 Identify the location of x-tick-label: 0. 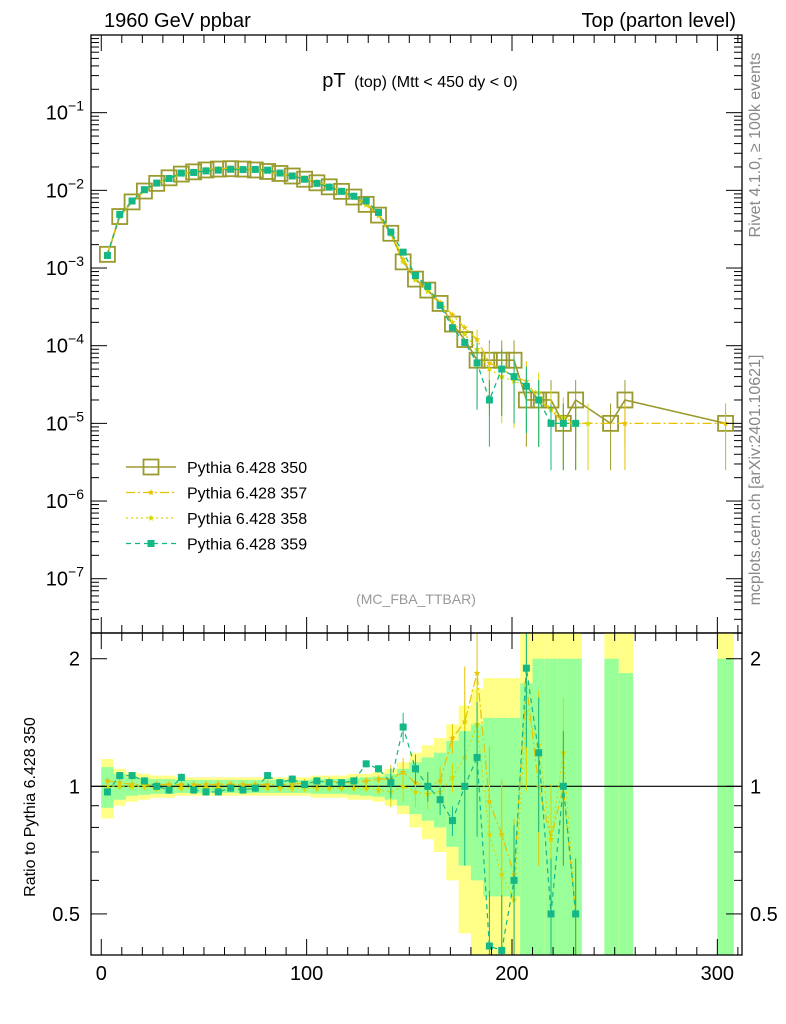
(101, 974).